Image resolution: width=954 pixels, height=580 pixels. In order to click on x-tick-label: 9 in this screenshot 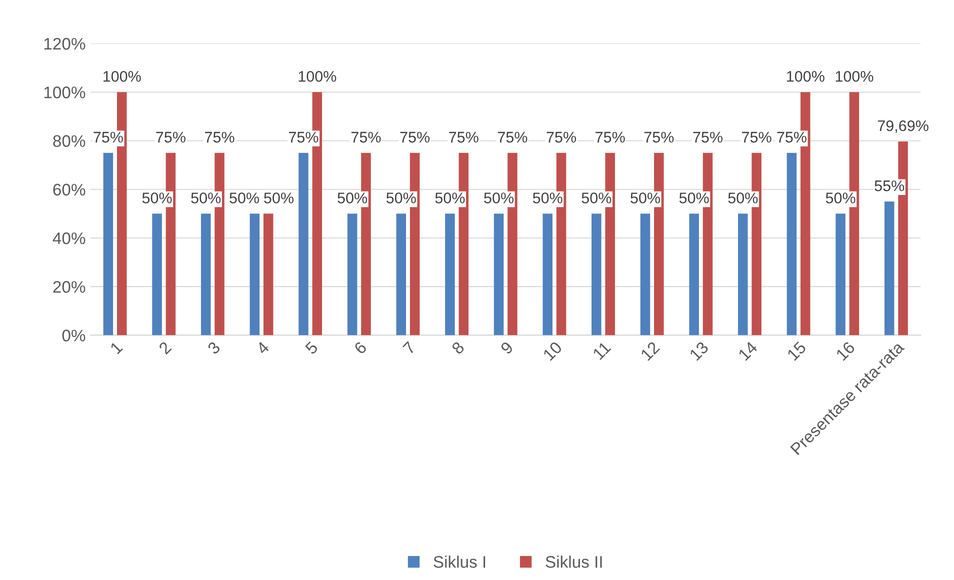, I will do `click(507, 347)`.